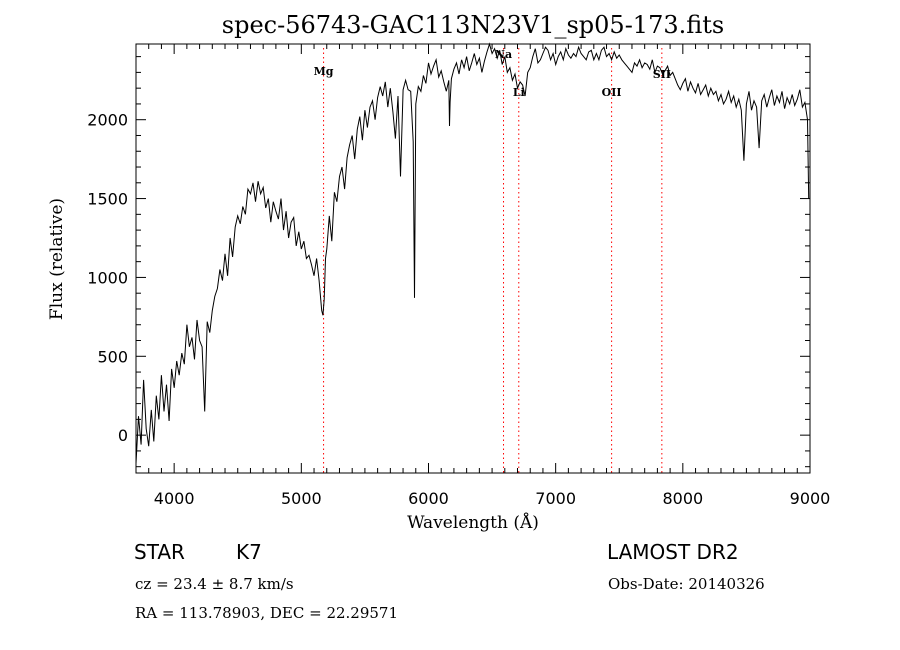 This screenshot has width=900, height=650. Describe the element at coordinates (123, 435) in the screenshot. I see `y-tick-label: 0` at that location.